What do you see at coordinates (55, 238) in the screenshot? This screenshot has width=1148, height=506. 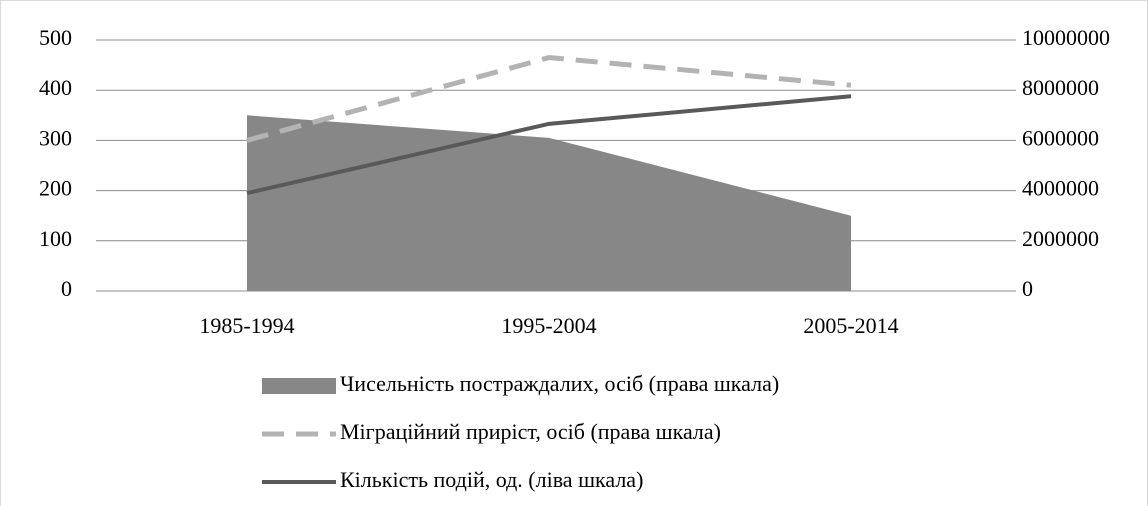 I see `y-tick-label: 100` at bounding box center [55, 238].